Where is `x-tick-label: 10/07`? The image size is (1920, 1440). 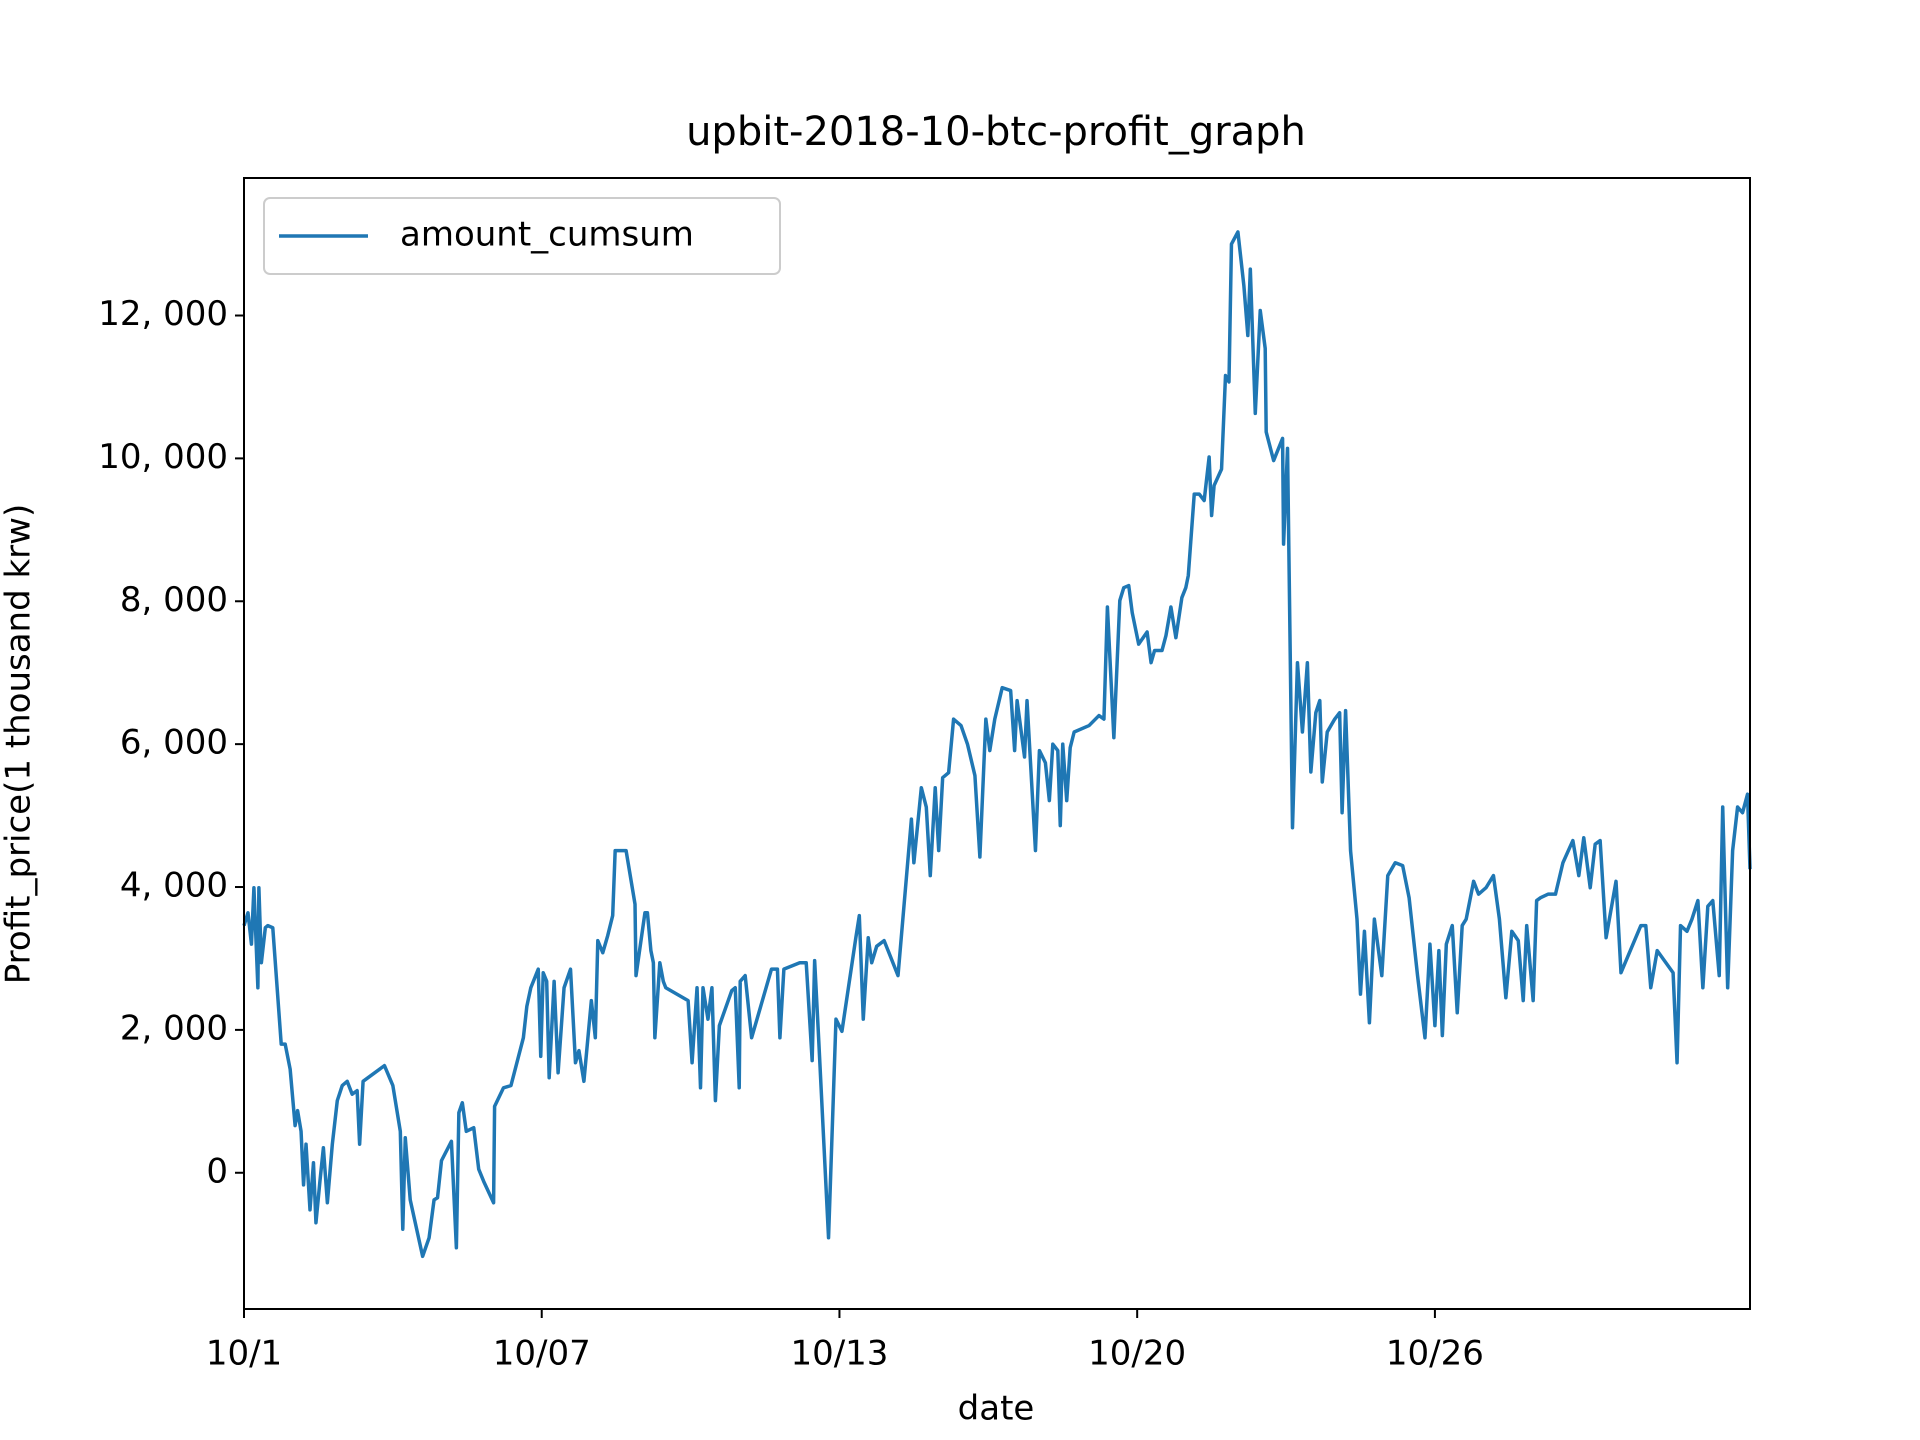 x-tick-label: 10/07 is located at coordinates (542, 1354).